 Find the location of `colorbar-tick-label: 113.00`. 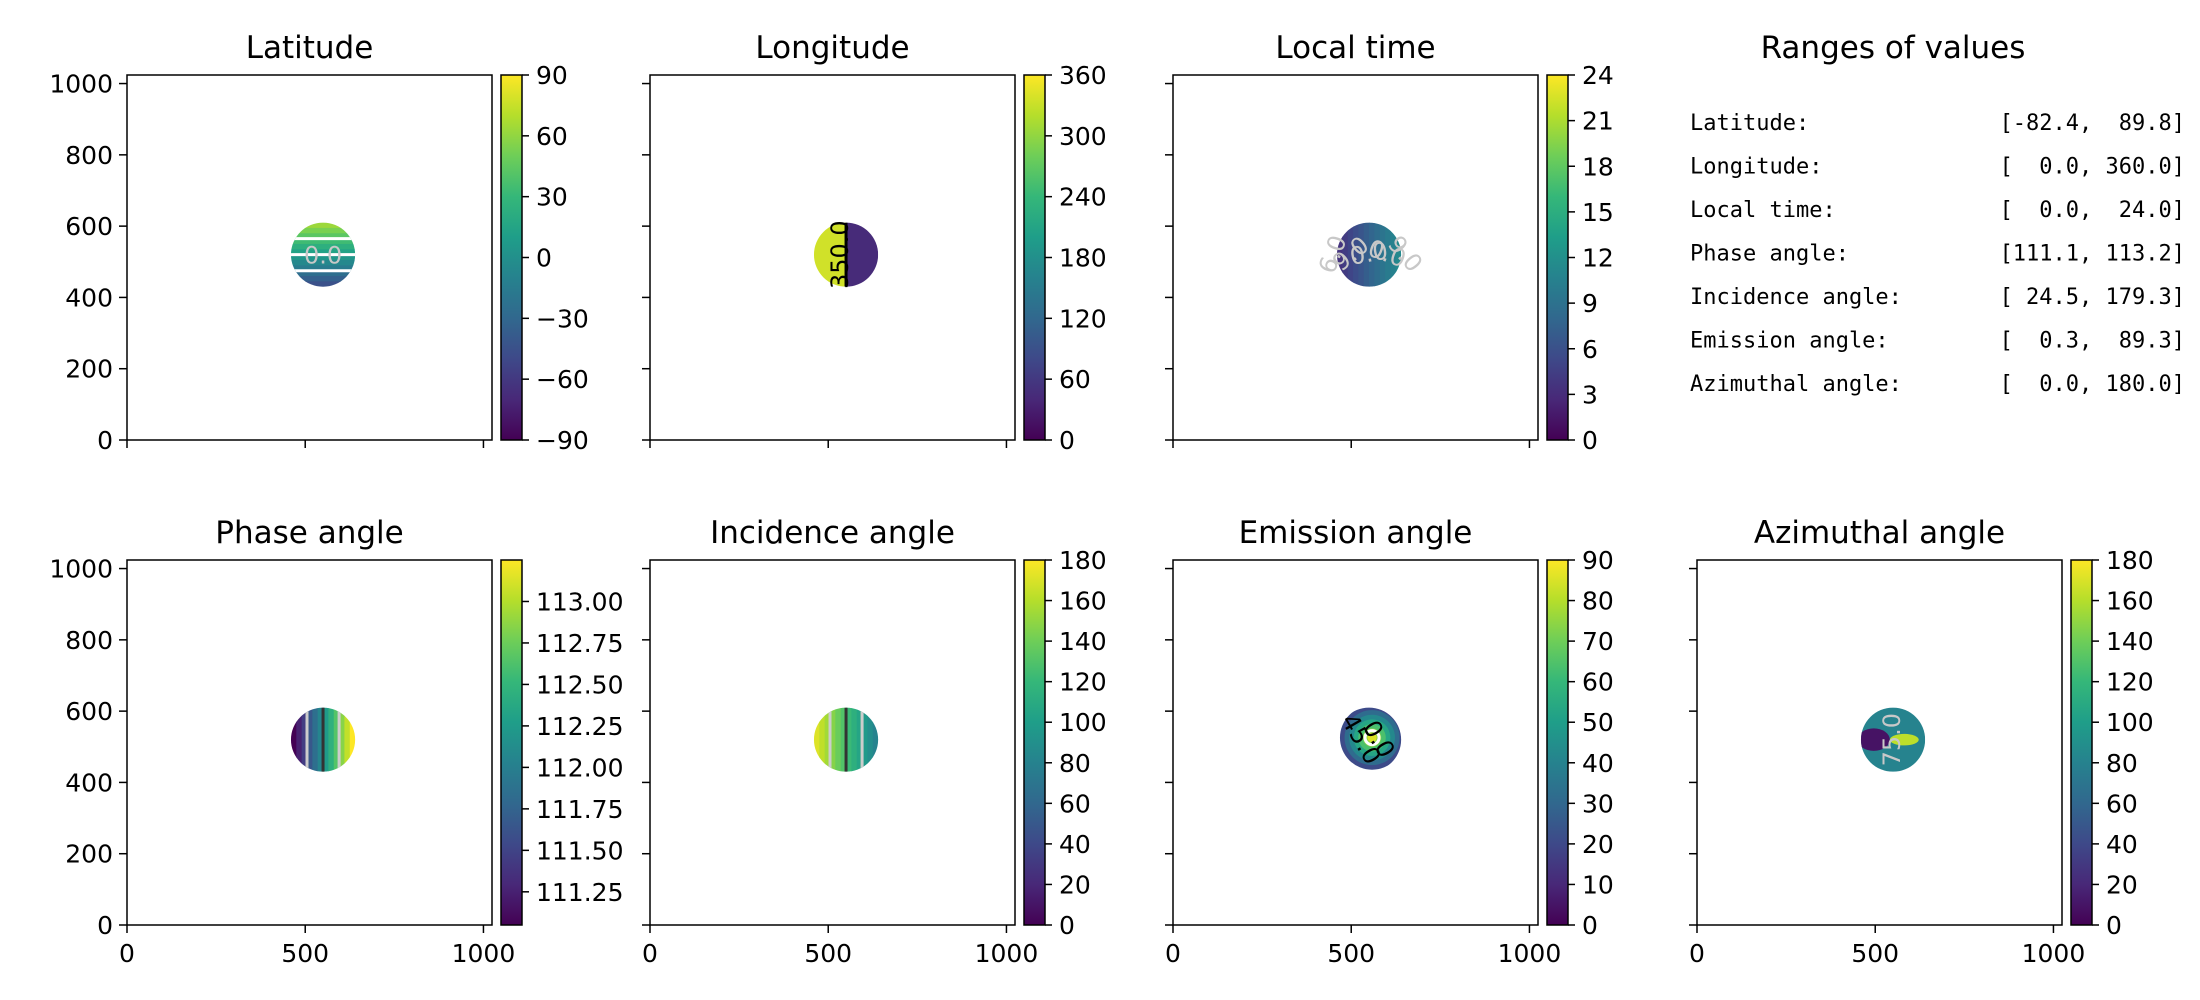

colorbar-tick-label: 113.00 is located at coordinates (579, 601).